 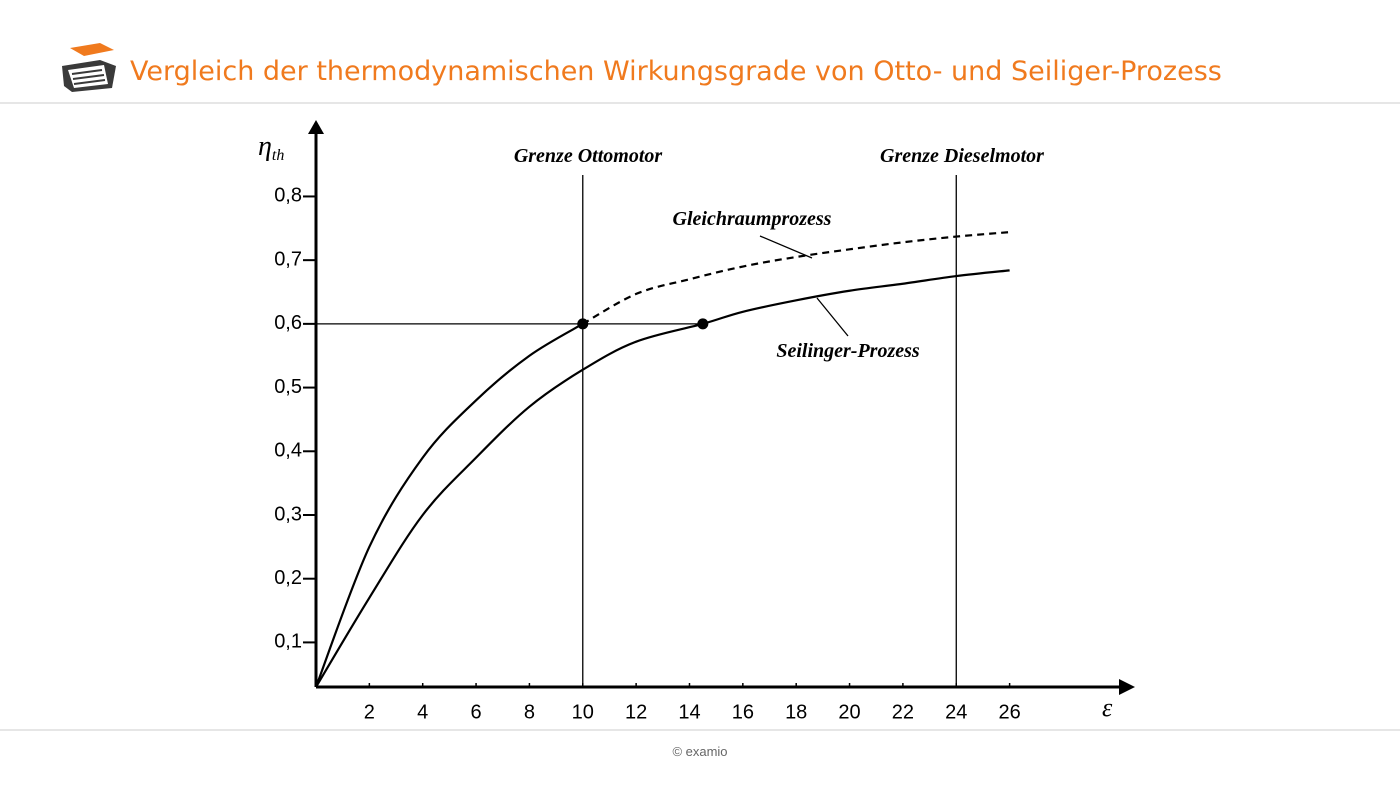 What do you see at coordinates (89, 67) in the screenshot?
I see `logo` at bounding box center [89, 67].